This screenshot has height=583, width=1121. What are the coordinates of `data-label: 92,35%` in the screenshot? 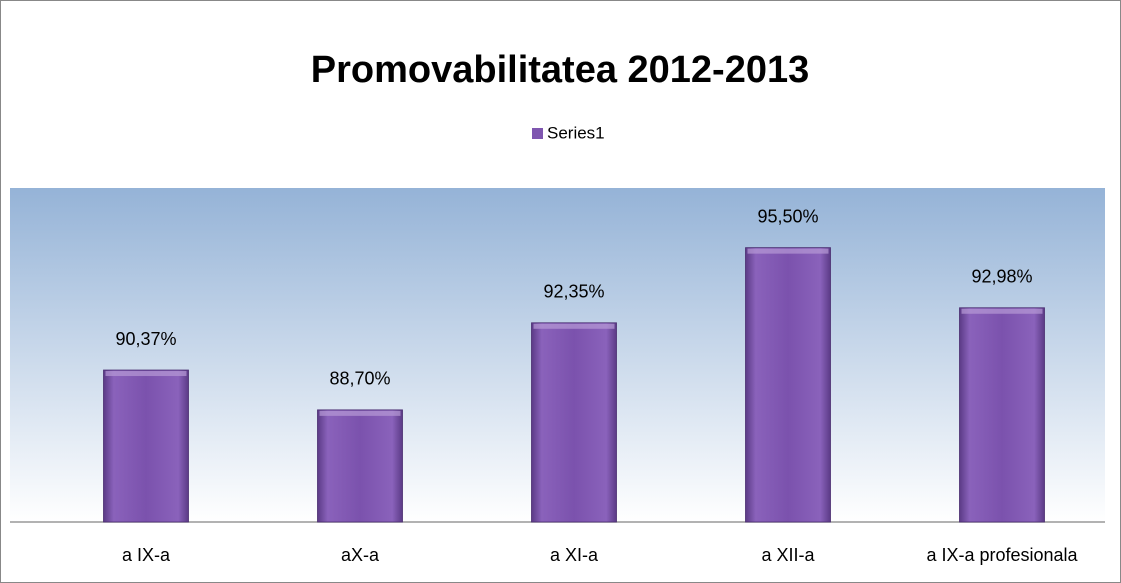 It's located at (573, 292).